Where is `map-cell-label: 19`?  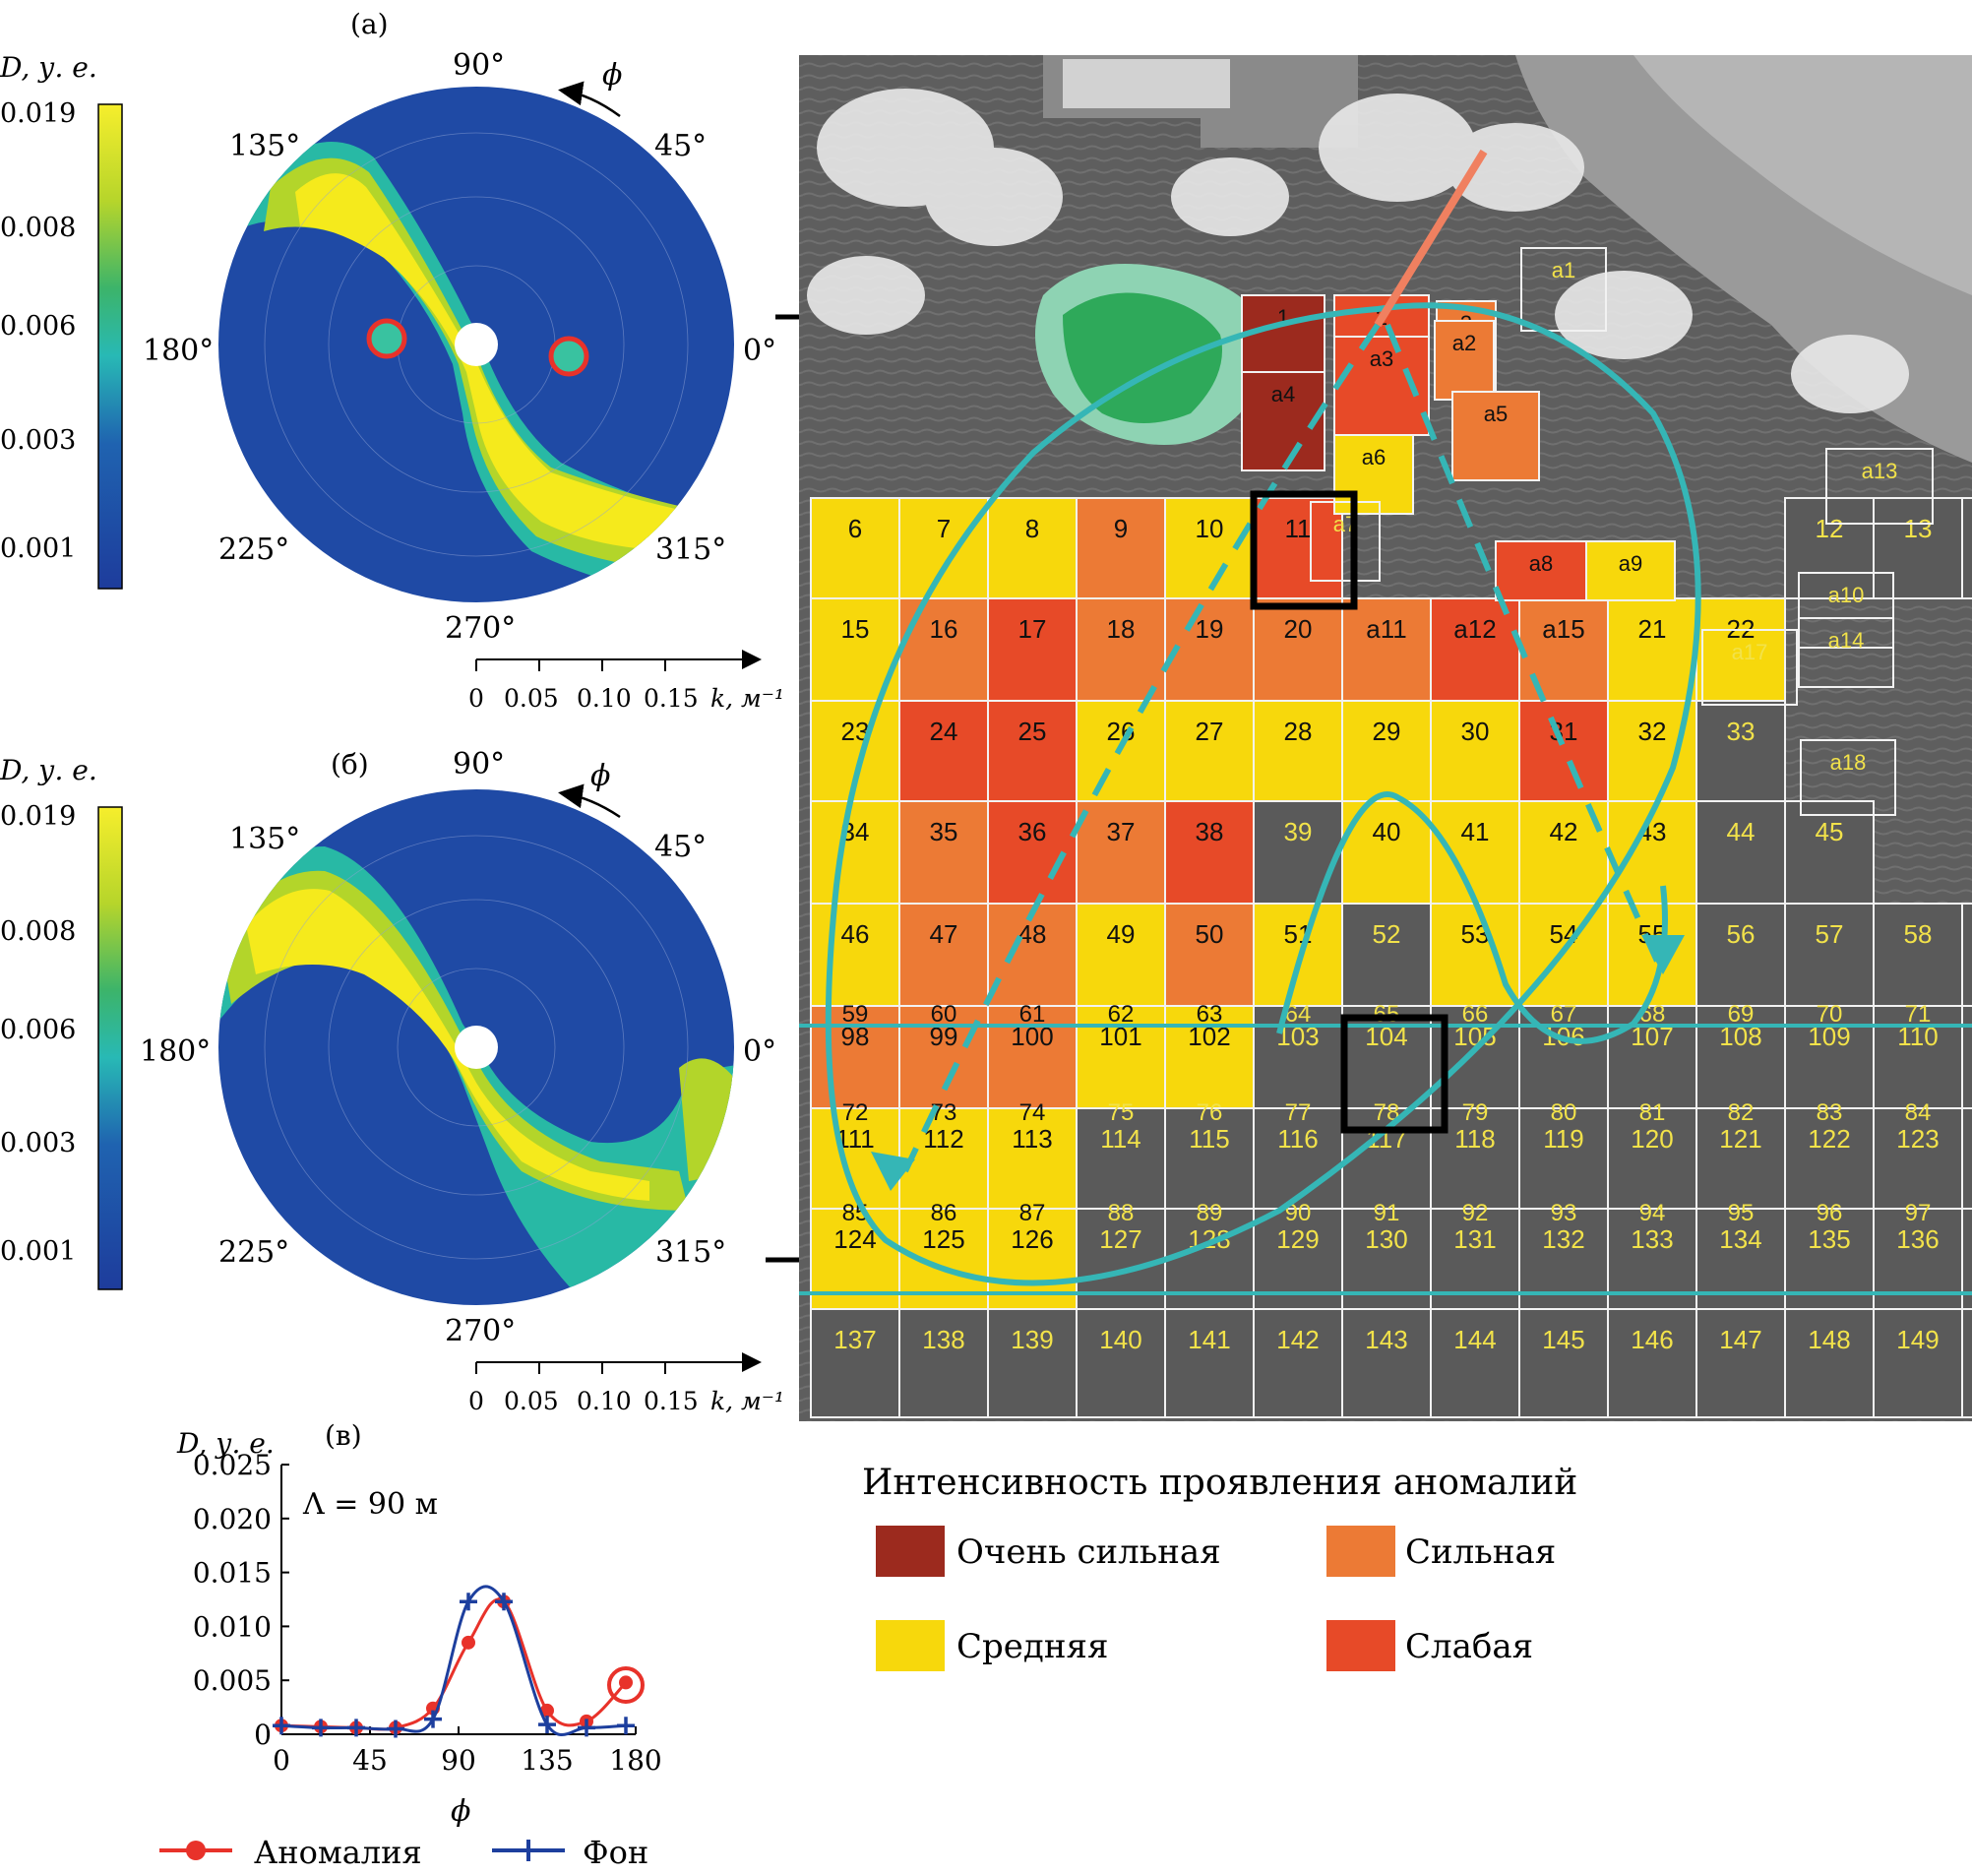 map-cell-label: 19 is located at coordinates (1210, 629).